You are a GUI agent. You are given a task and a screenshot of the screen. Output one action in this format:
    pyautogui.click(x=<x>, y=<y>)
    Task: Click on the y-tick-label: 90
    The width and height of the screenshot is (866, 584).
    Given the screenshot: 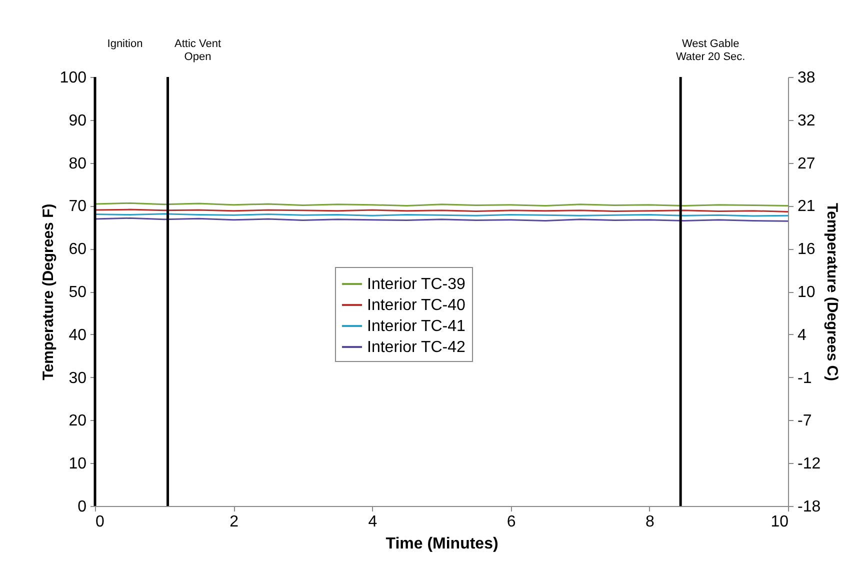 What is the action you would take?
    pyautogui.click(x=77, y=121)
    